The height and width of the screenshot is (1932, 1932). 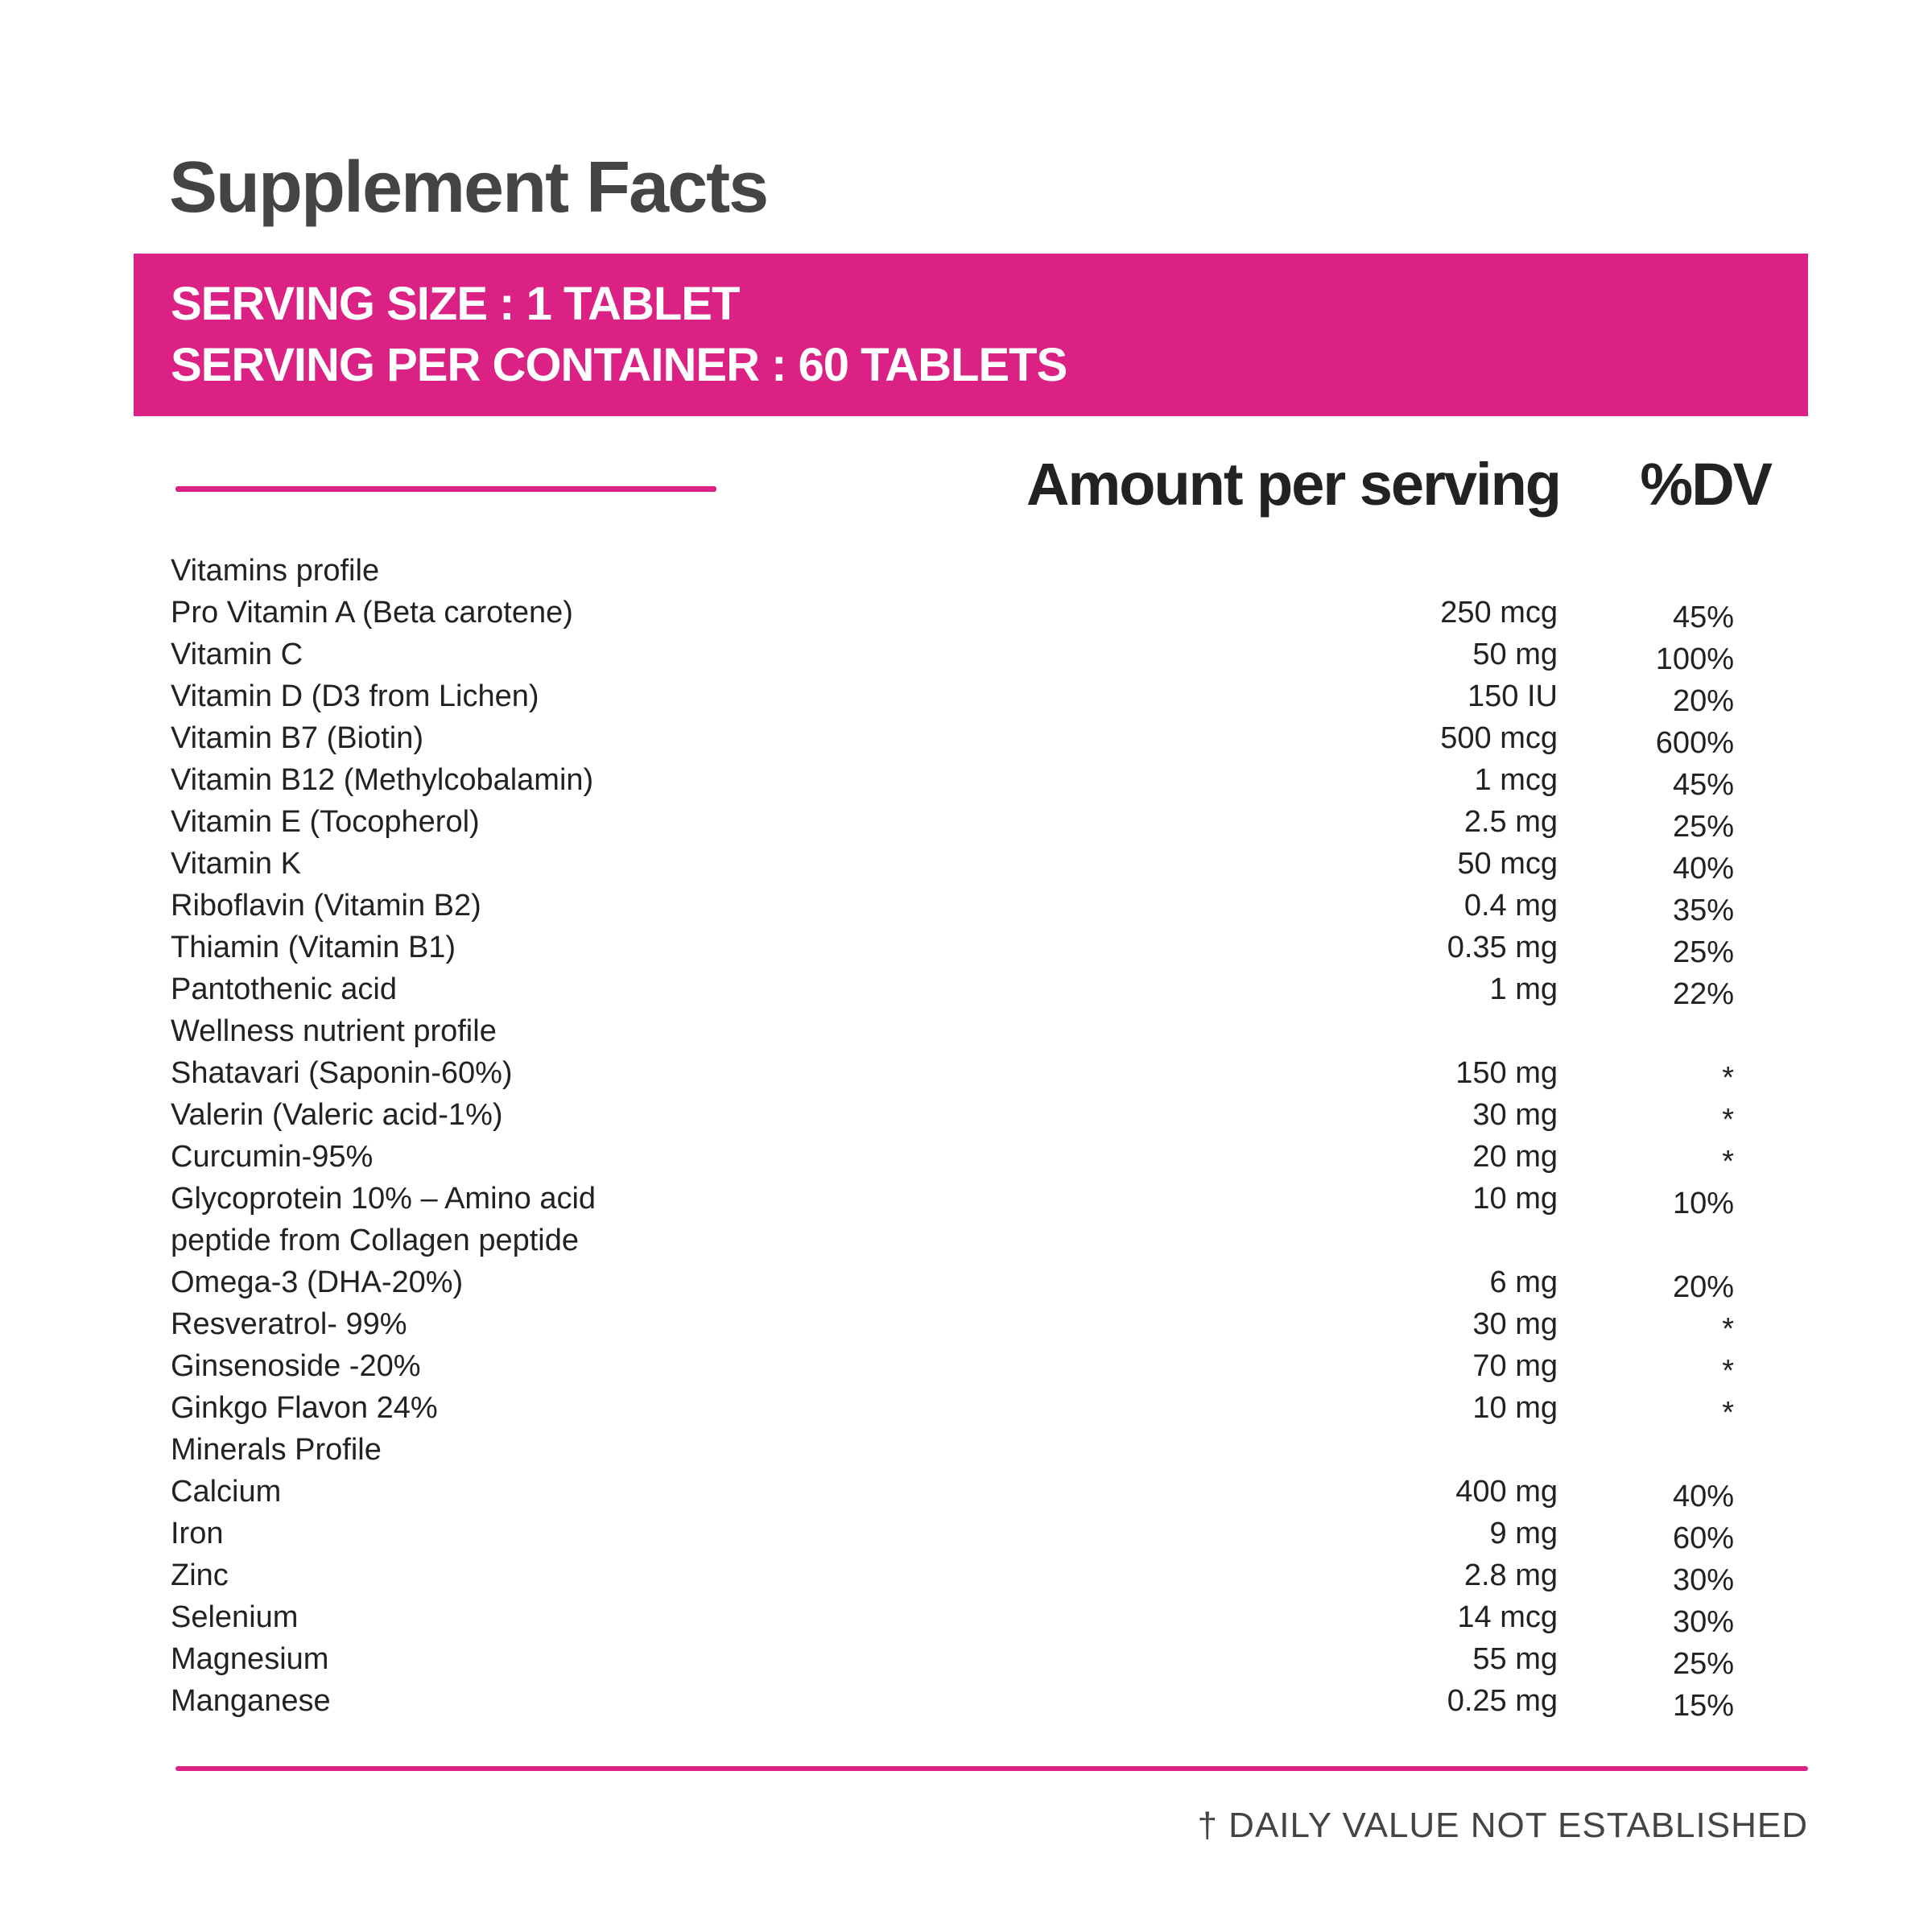 What do you see at coordinates (251, 1701) in the screenshot?
I see `nutrient-name: Manganese` at bounding box center [251, 1701].